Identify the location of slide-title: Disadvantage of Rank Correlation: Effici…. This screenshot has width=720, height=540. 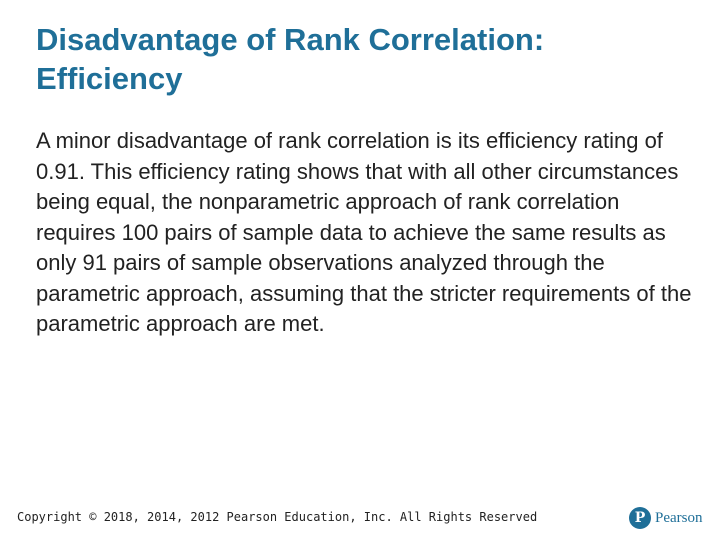
(290, 59).